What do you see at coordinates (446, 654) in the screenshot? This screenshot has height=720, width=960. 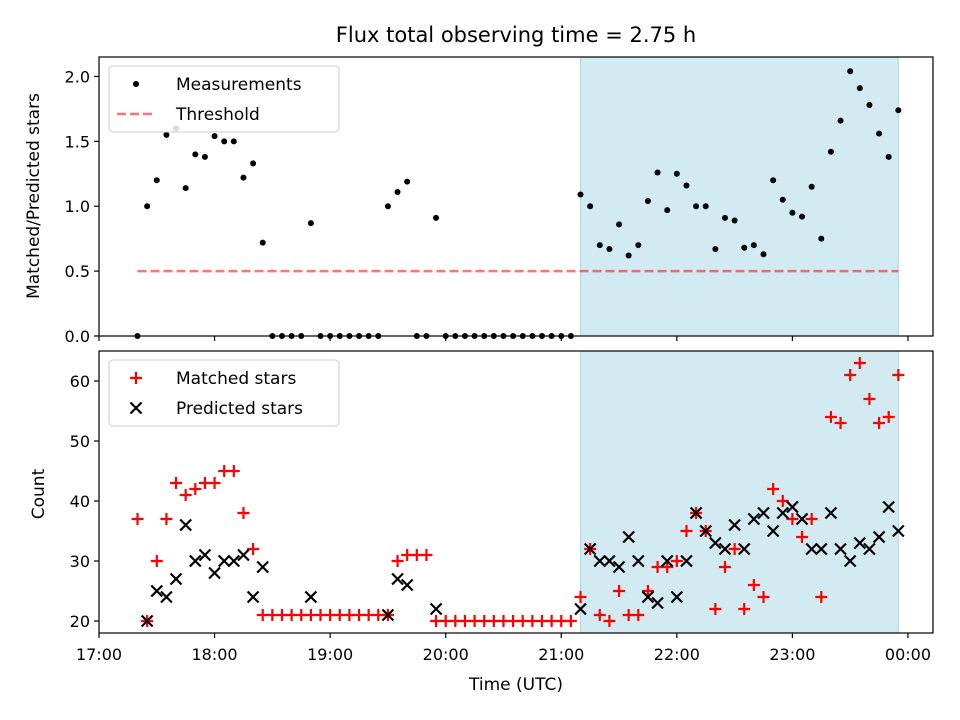 I see `x-tick-label: 20:00` at bounding box center [446, 654].